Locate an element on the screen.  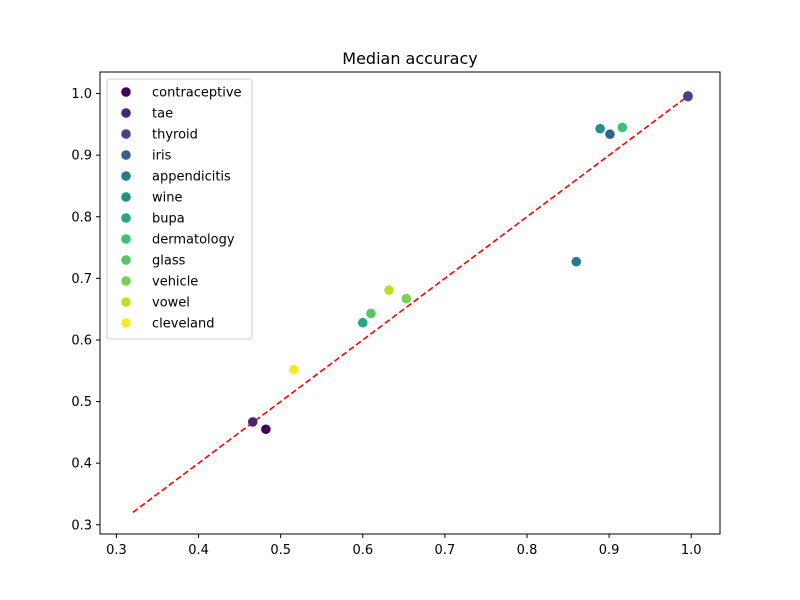
x-tick-label: 0.8 is located at coordinates (527, 550).